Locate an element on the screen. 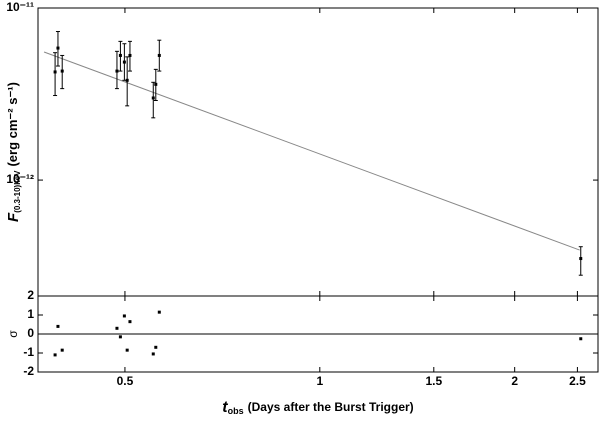 This screenshot has width=602, height=422. y-tick-label: 10⁻¹² is located at coordinates (20, 179).